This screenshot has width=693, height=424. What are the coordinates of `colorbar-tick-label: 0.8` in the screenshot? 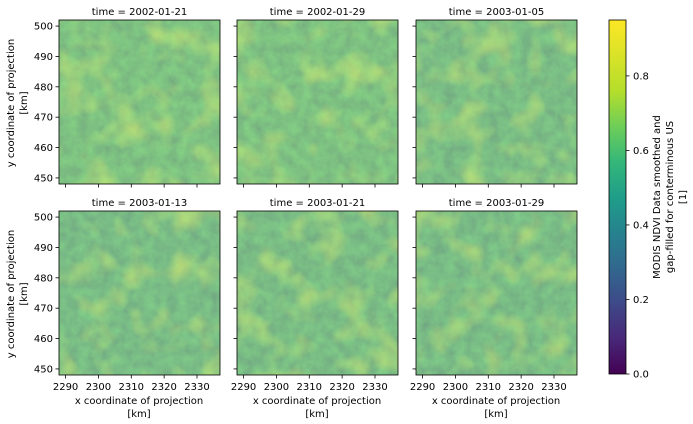 It's located at (641, 76).